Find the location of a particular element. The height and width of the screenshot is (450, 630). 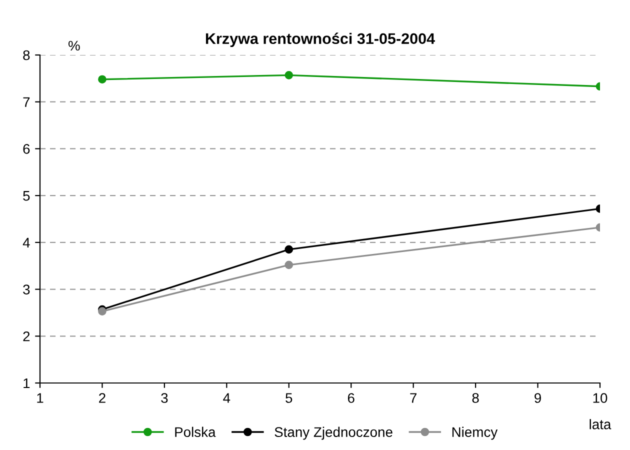

legend-label: Niemcy is located at coordinates (475, 433).